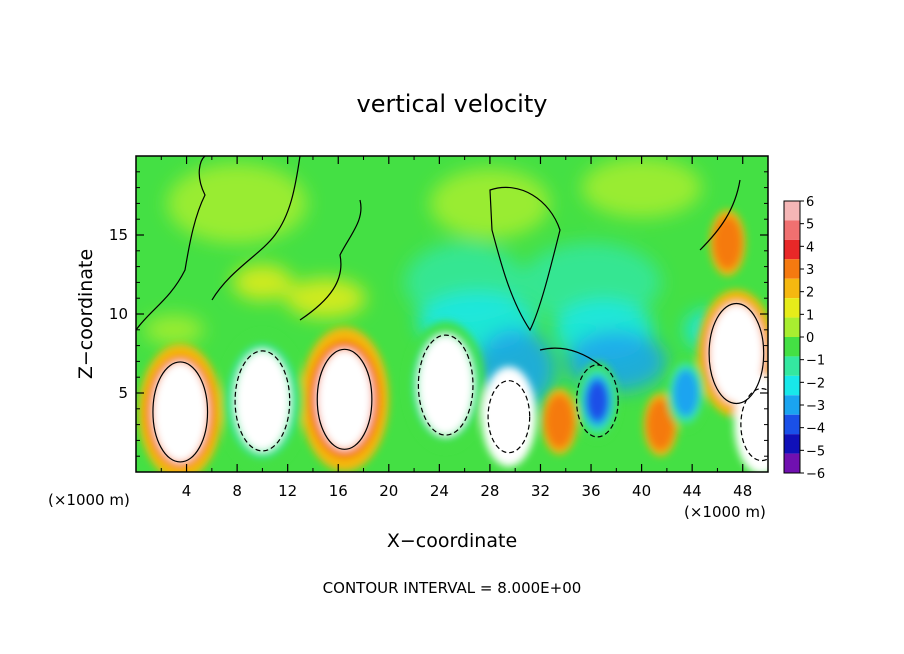 The image size is (904, 654). Describe the element at coordinates (118, 314) in the screenshot. I see `y-tick-label: 10` at that location.